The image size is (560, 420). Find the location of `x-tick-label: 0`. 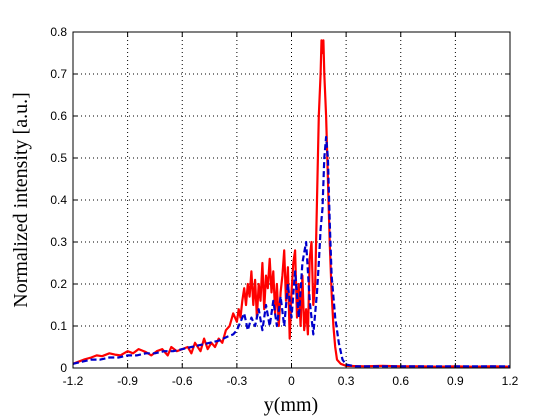

x-tick-label: 0 is located at coordinates (291, 381).